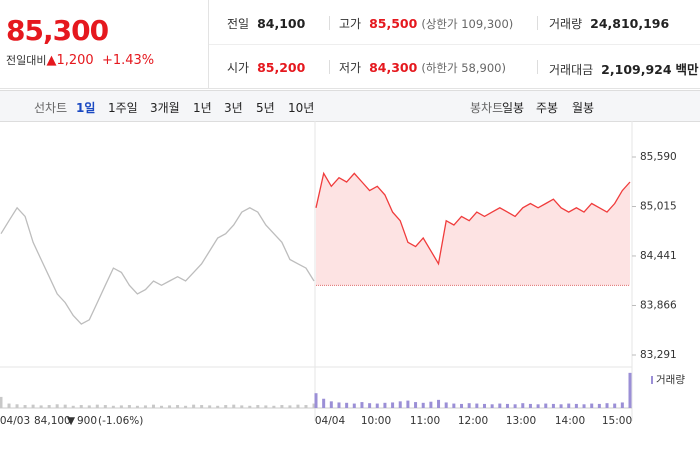 This screenshot has height=450, width=700. Describe the element at coordinates (120, 421) in the screenshot. I see `prev-close-note: (-1.06%)` at that location.